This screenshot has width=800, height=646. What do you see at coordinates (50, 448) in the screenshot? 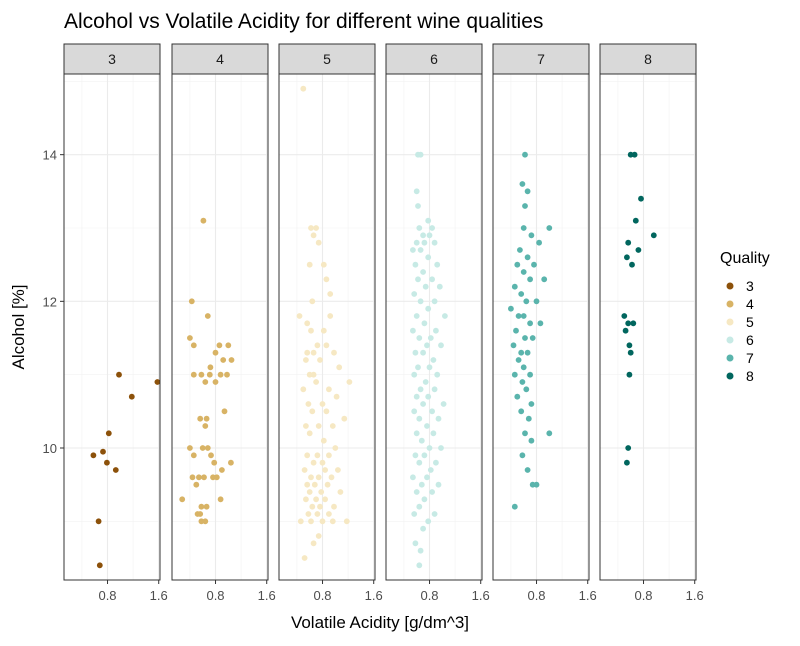
I see `y-tick-label: 10` at bounding box center [50, 448].